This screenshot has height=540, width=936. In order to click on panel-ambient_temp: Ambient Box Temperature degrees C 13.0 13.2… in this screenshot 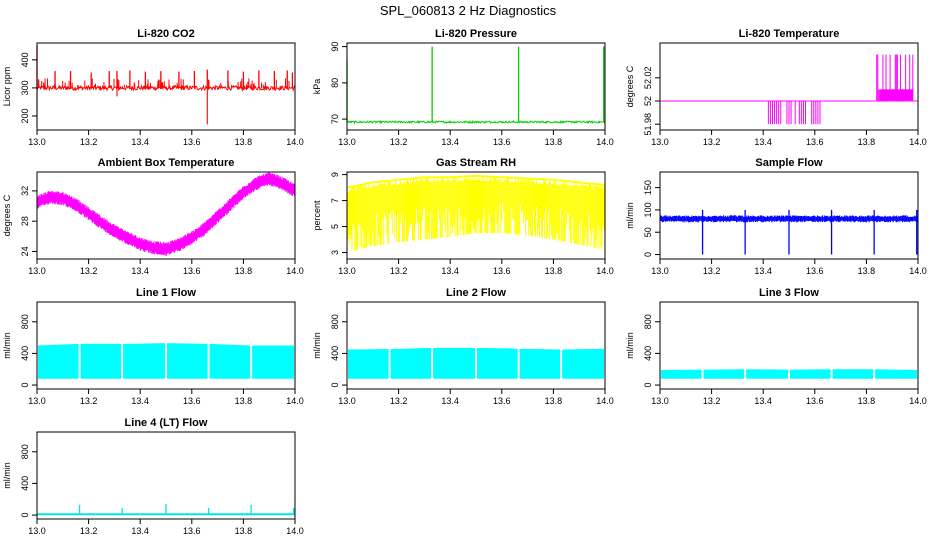, I will do `click(153, 216)`.